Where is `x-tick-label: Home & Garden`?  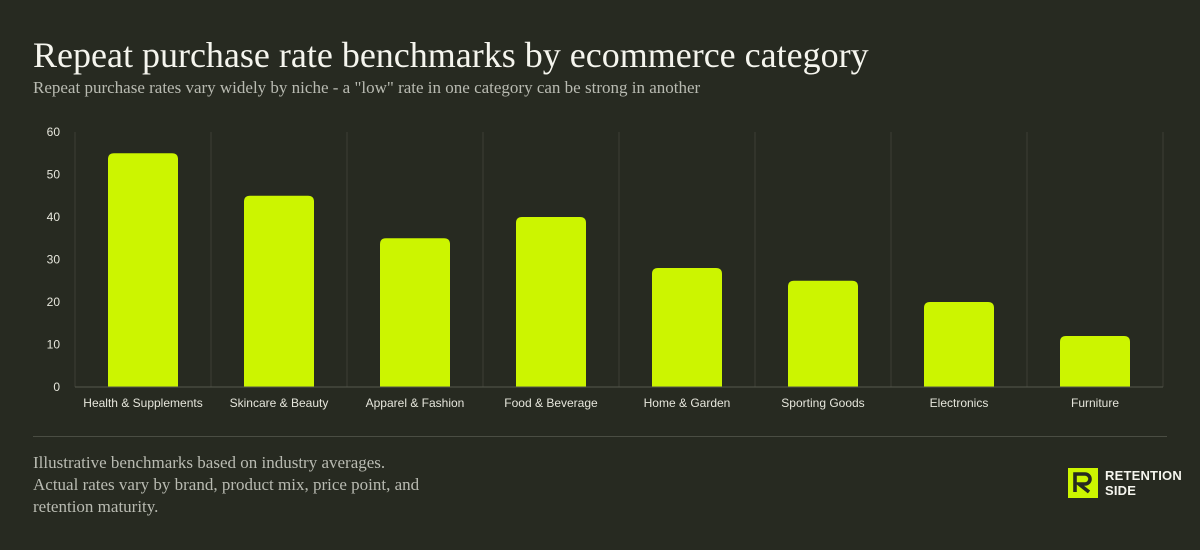
x-tick-label: Home & Garden is located at coordinates (687, 403).